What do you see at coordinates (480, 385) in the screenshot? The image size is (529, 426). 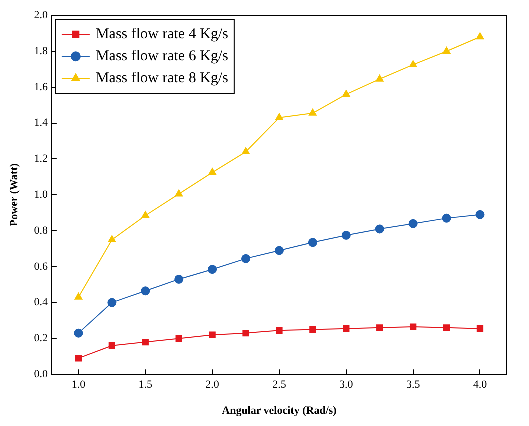 I see `x-tick-label: 4.0` at bounding box center [480, 385].